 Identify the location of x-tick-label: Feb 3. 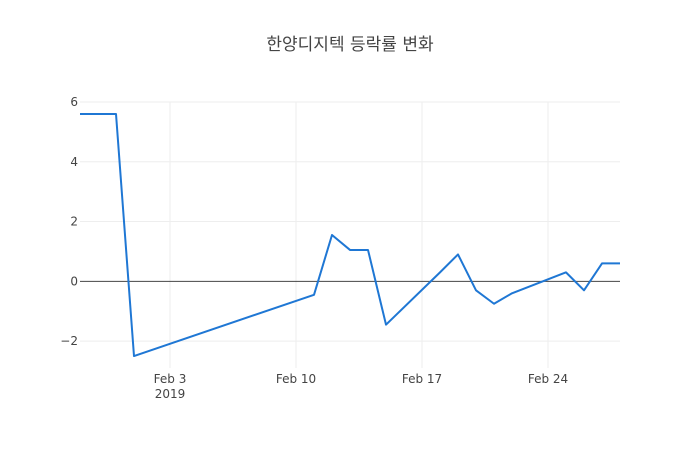
(170, 379).